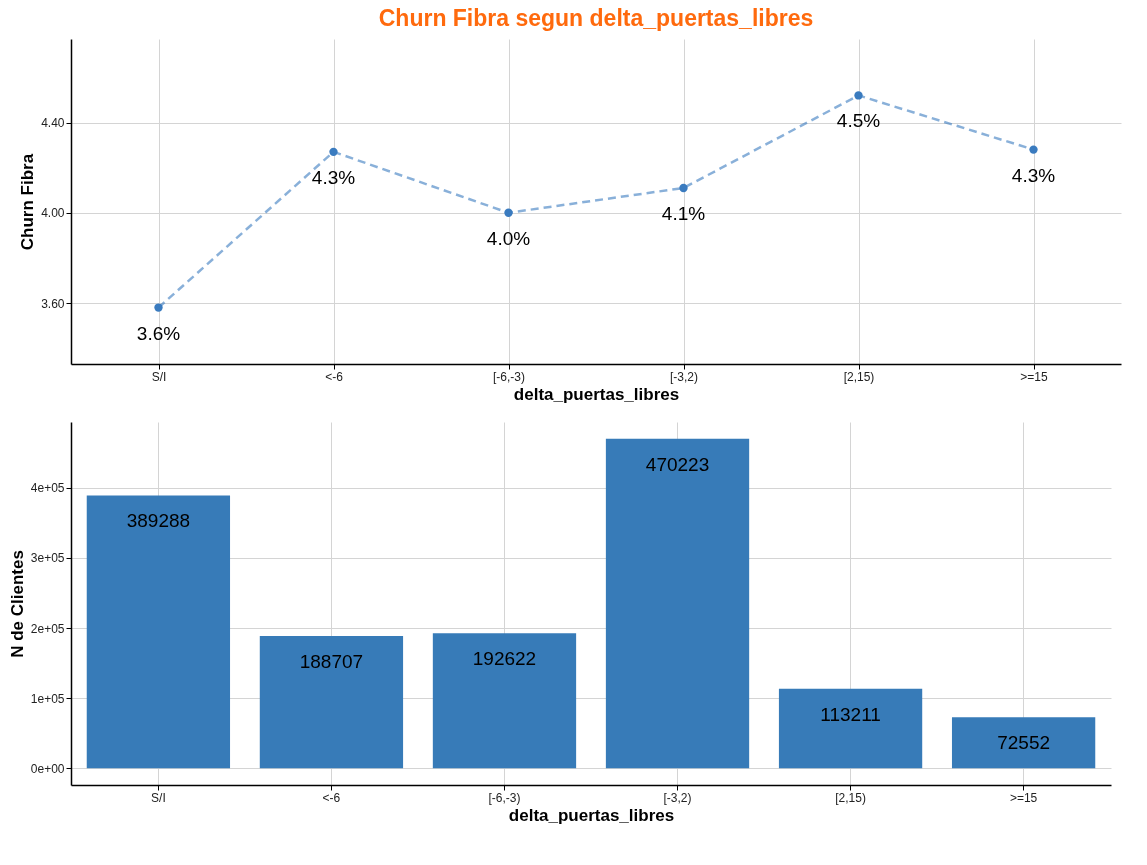 The height and width of the screenshot is (865, 1147). I want to click on data-label: 4.5%, so click(858, 121).